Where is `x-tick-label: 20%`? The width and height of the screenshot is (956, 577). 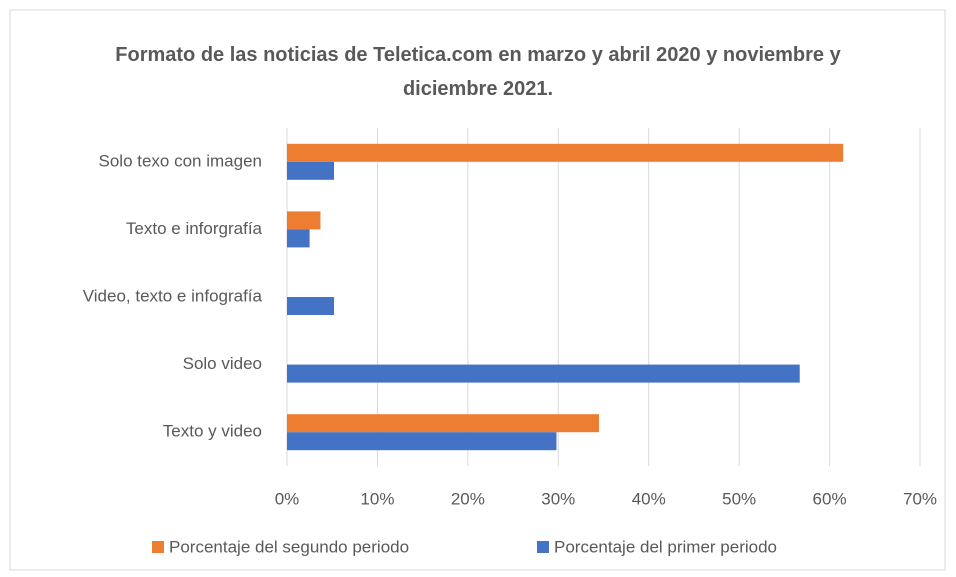 x-tick-label: 20% is located at coordinates (468, 498).